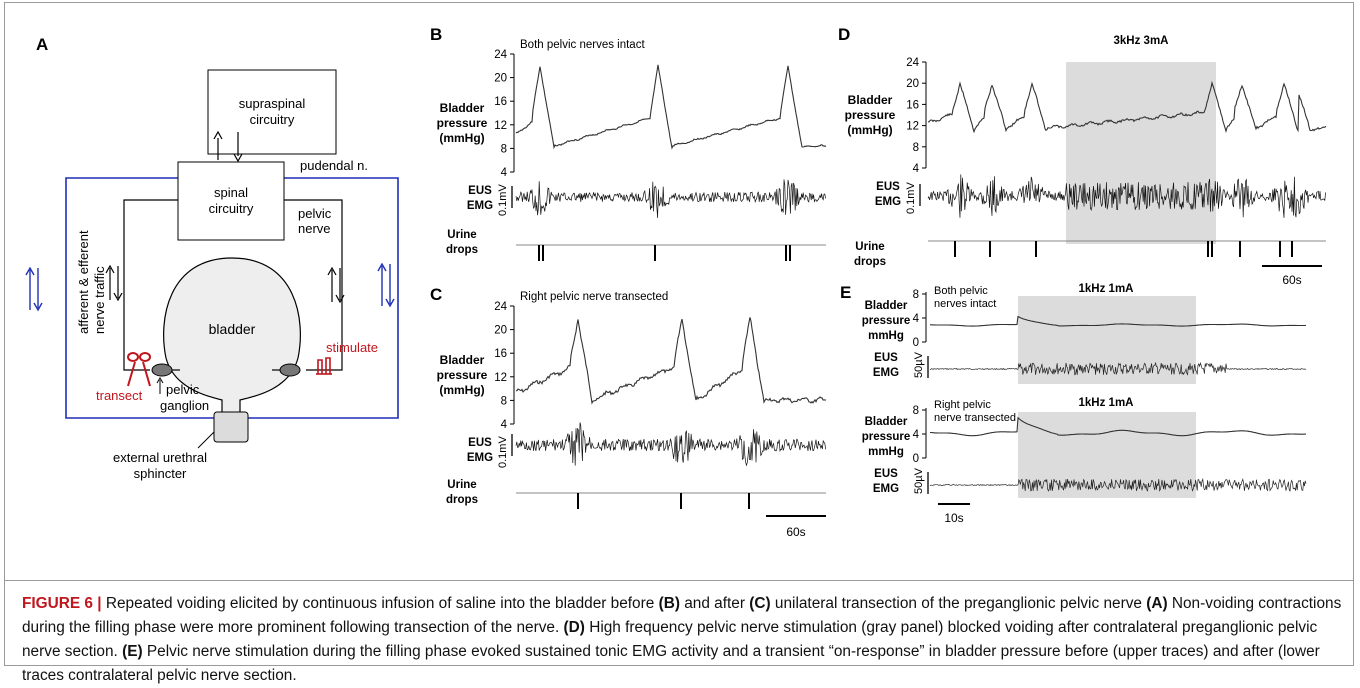  What do you see at coordinates (504, 425) in the screenshot?
I see `panel-c-ytick-label: 4` at bounding box center [504, 425].